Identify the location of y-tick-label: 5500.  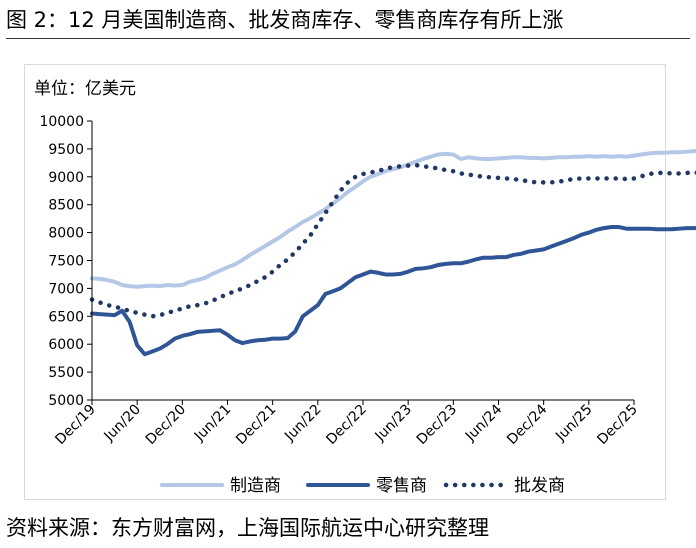
(66, 373).